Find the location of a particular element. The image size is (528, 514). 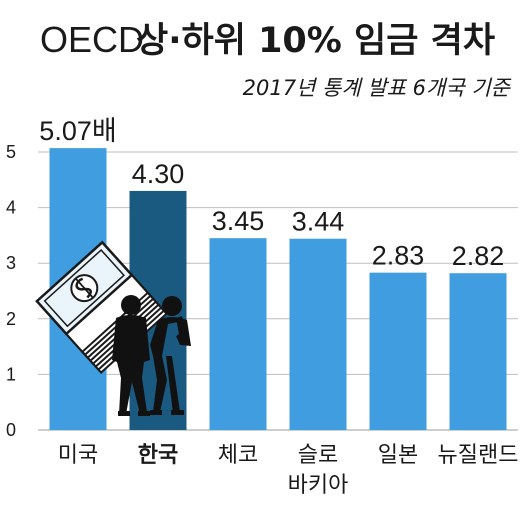

data-label: 3.44 is located at coordinates (318, 222).